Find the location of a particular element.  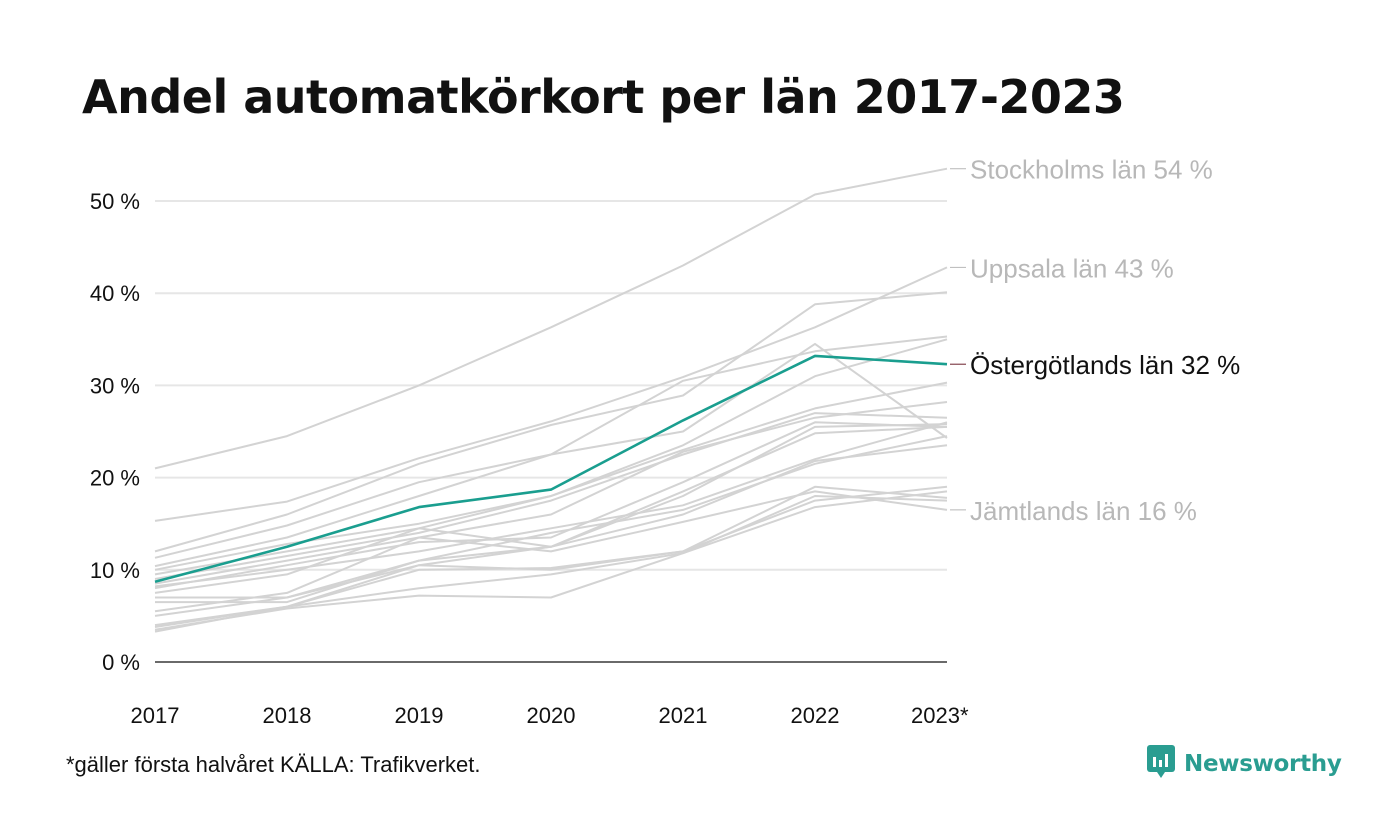

y-axis-tick-labels: 0 % 10 % 20 % 30 % 40 % 50 % is located at coordinates (115, 432).